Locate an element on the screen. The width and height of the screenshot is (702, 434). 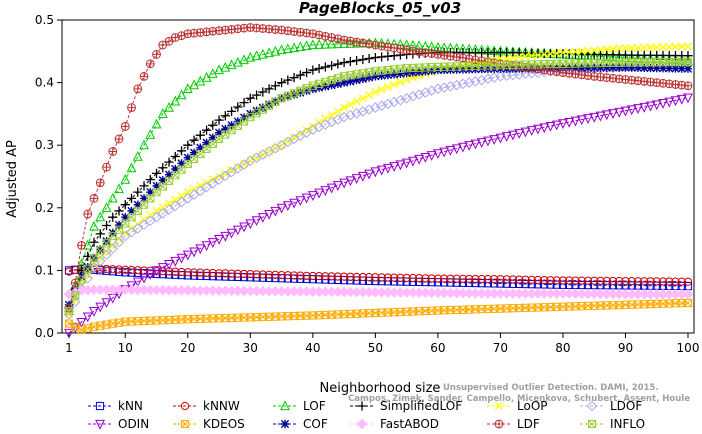
x-tick-label: 90 is located at coordinates (625, 348).